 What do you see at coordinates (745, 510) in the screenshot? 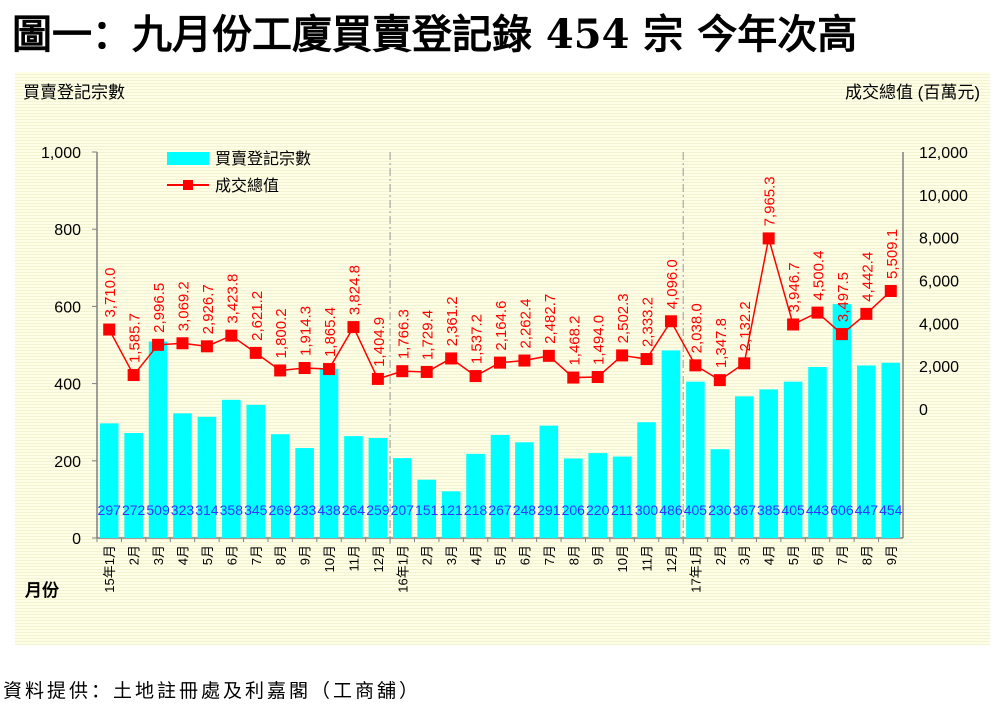
I see `bar-value-label: 367` at bounding box center [745, 510].